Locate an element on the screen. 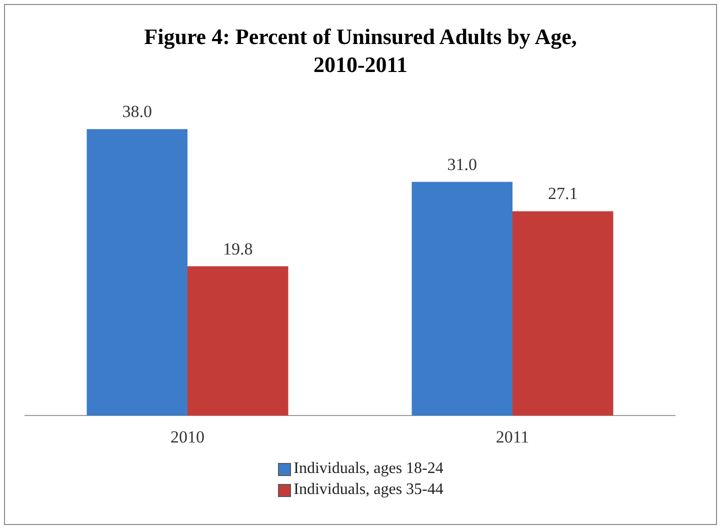  legend-label: Individuals, ages 18-24 is located at coordinates (369, 469).